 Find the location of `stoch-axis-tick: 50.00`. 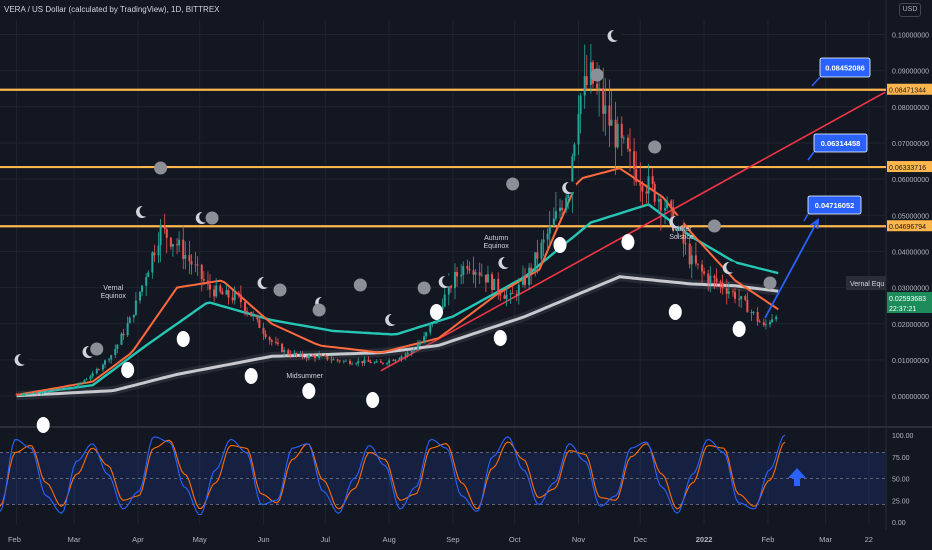

stoch-axis-tick: 50.00 is located at coordinates (901, 480).